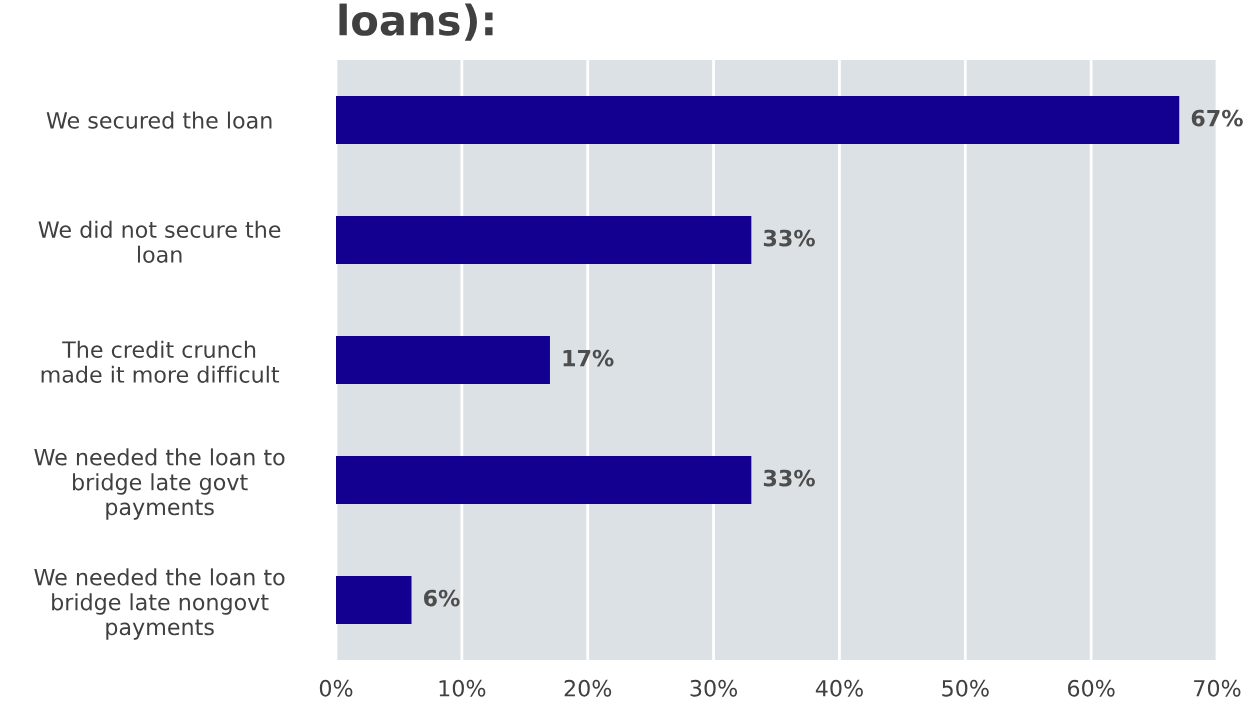 This screenshot has height=715, width=1259. What do you see at coordinates (588, 358) in the screenshot?
I see `data-label: 17%` at bounding box center [588, 358].